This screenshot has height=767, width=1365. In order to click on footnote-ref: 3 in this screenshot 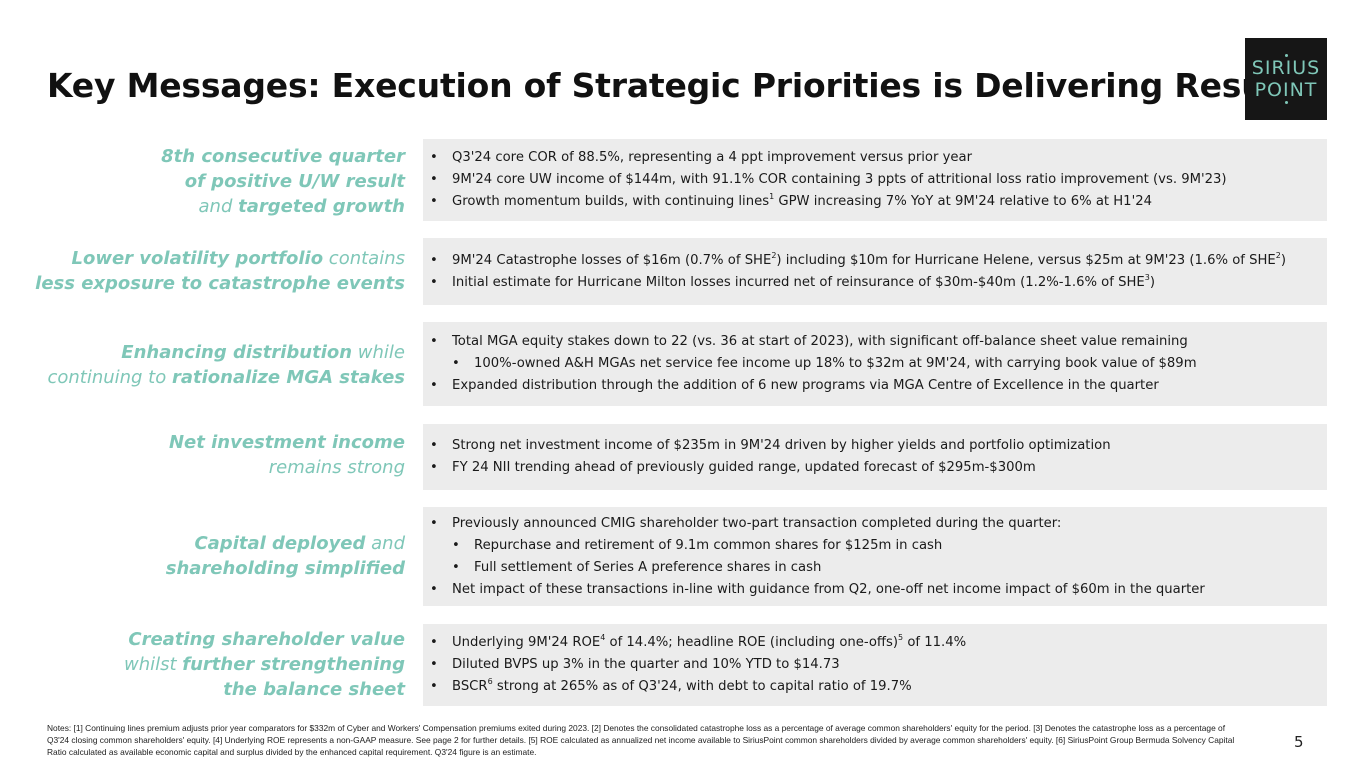, I will do `click(1147, 277)`.